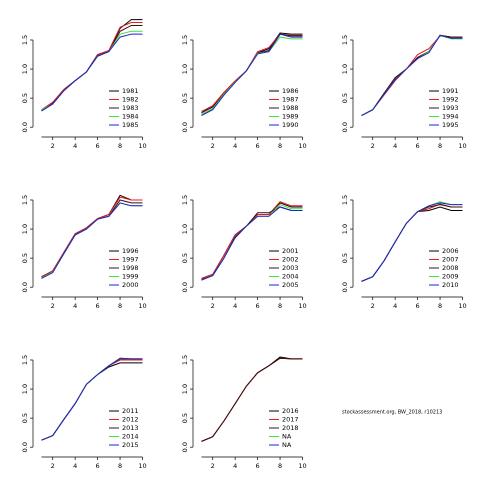  Describe the element at coordinates (290, 428) in the screenshot. I see `legend-label: 2018` at that location.